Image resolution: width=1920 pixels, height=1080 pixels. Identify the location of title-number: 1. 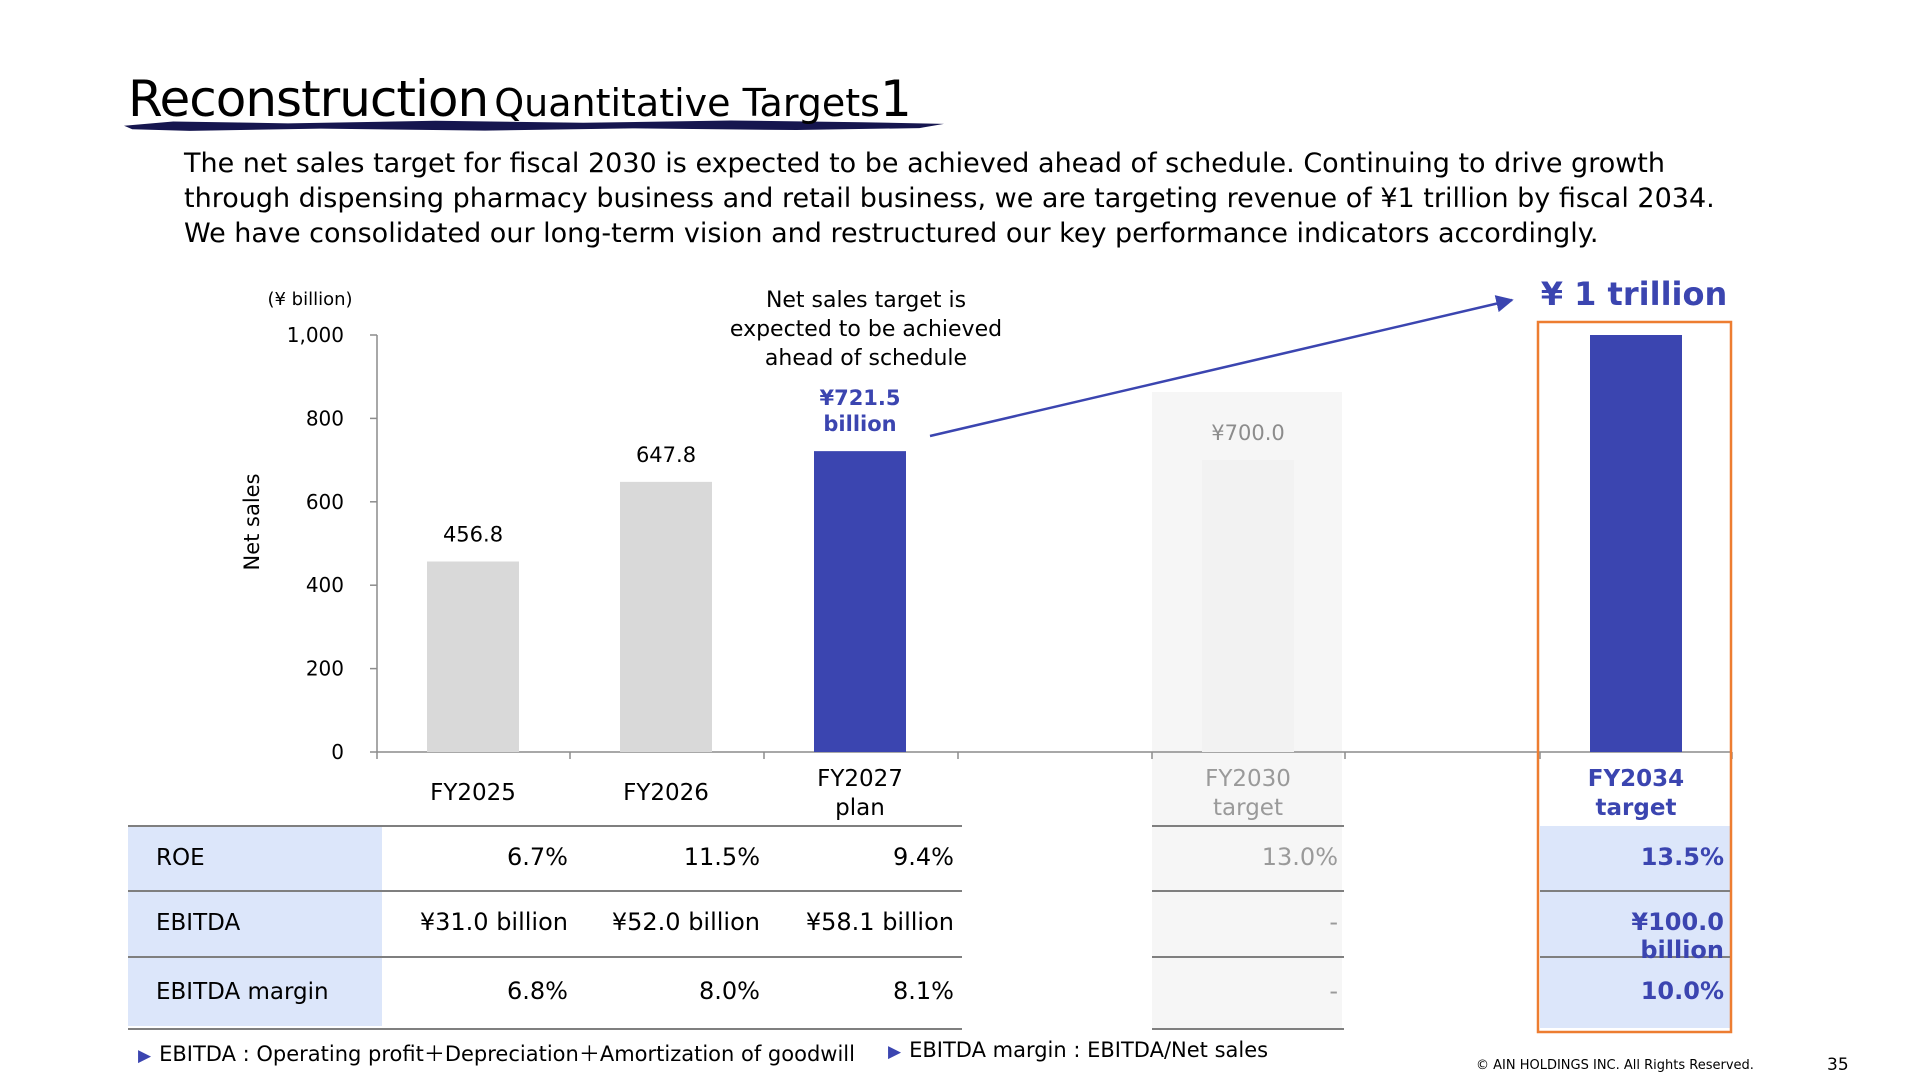
(895, 99).